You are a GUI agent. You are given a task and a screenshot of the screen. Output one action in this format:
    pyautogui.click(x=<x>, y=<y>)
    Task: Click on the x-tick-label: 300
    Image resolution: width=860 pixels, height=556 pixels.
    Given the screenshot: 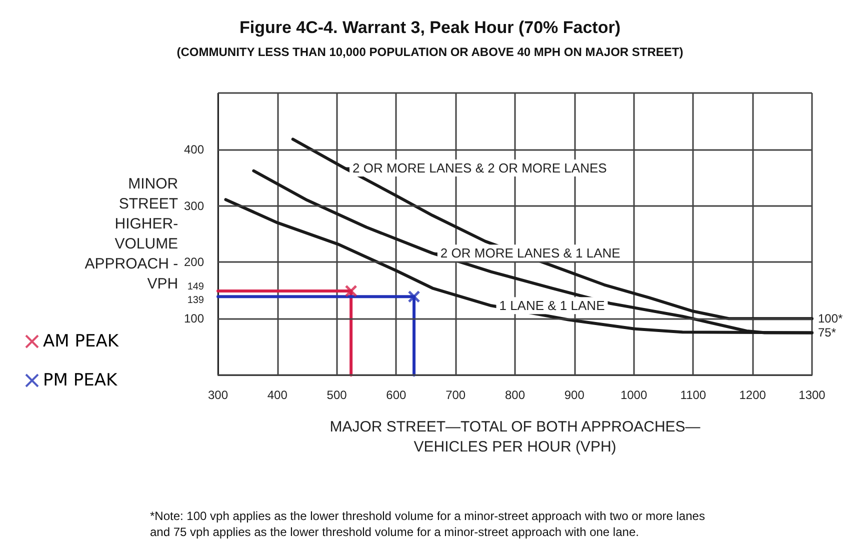 What is the action you would take?
    pyautogui.click(x=218, y=395)
    